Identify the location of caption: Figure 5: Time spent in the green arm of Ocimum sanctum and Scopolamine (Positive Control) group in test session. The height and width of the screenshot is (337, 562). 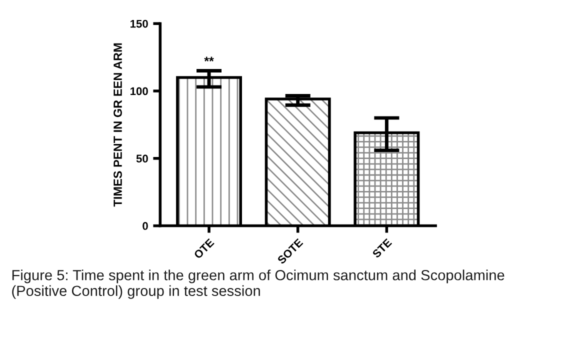
(258, 284).